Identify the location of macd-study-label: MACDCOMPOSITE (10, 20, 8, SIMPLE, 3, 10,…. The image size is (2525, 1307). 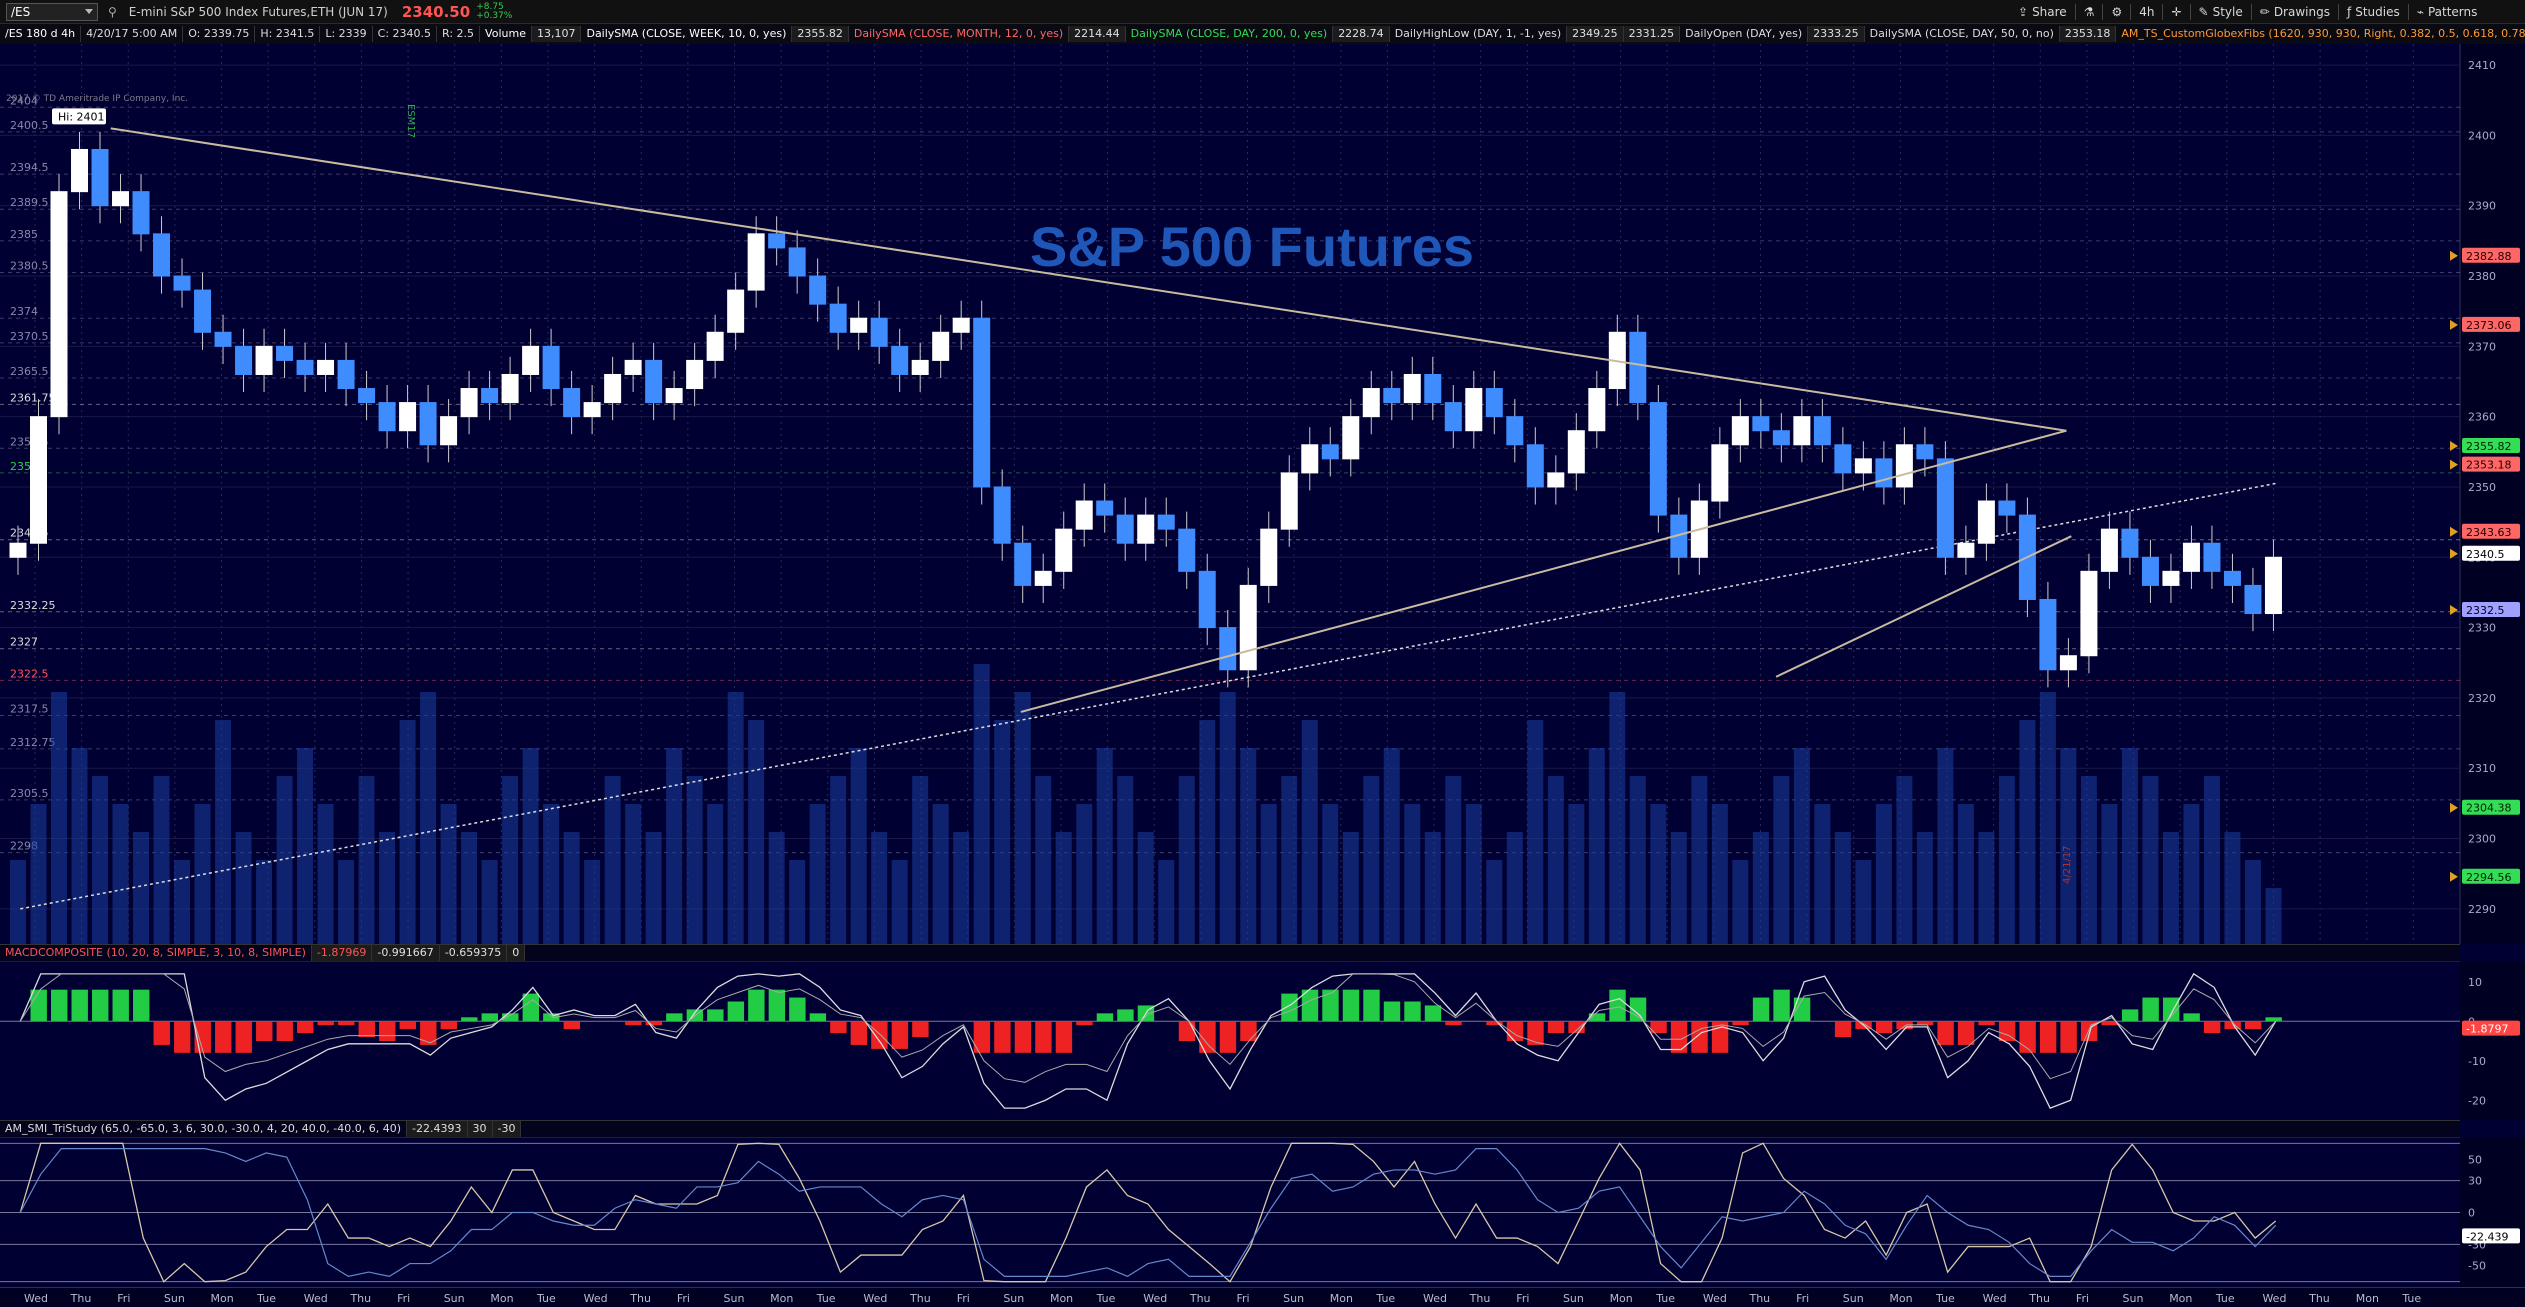
(156, 953).